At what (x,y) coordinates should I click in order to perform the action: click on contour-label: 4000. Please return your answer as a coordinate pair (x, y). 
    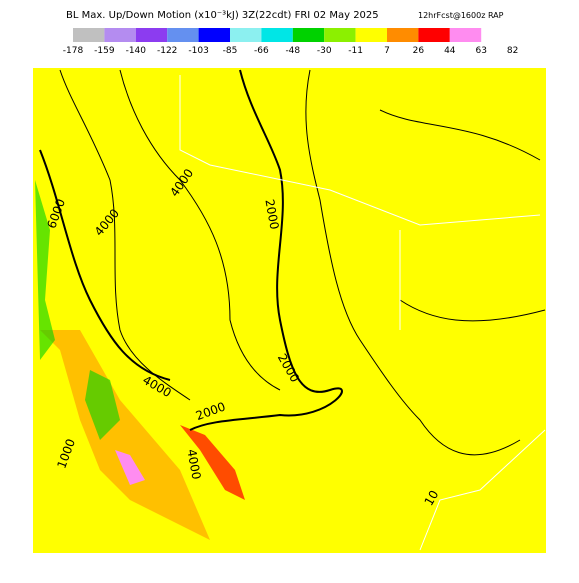
    Looking at the image, I should click on (193, 464).